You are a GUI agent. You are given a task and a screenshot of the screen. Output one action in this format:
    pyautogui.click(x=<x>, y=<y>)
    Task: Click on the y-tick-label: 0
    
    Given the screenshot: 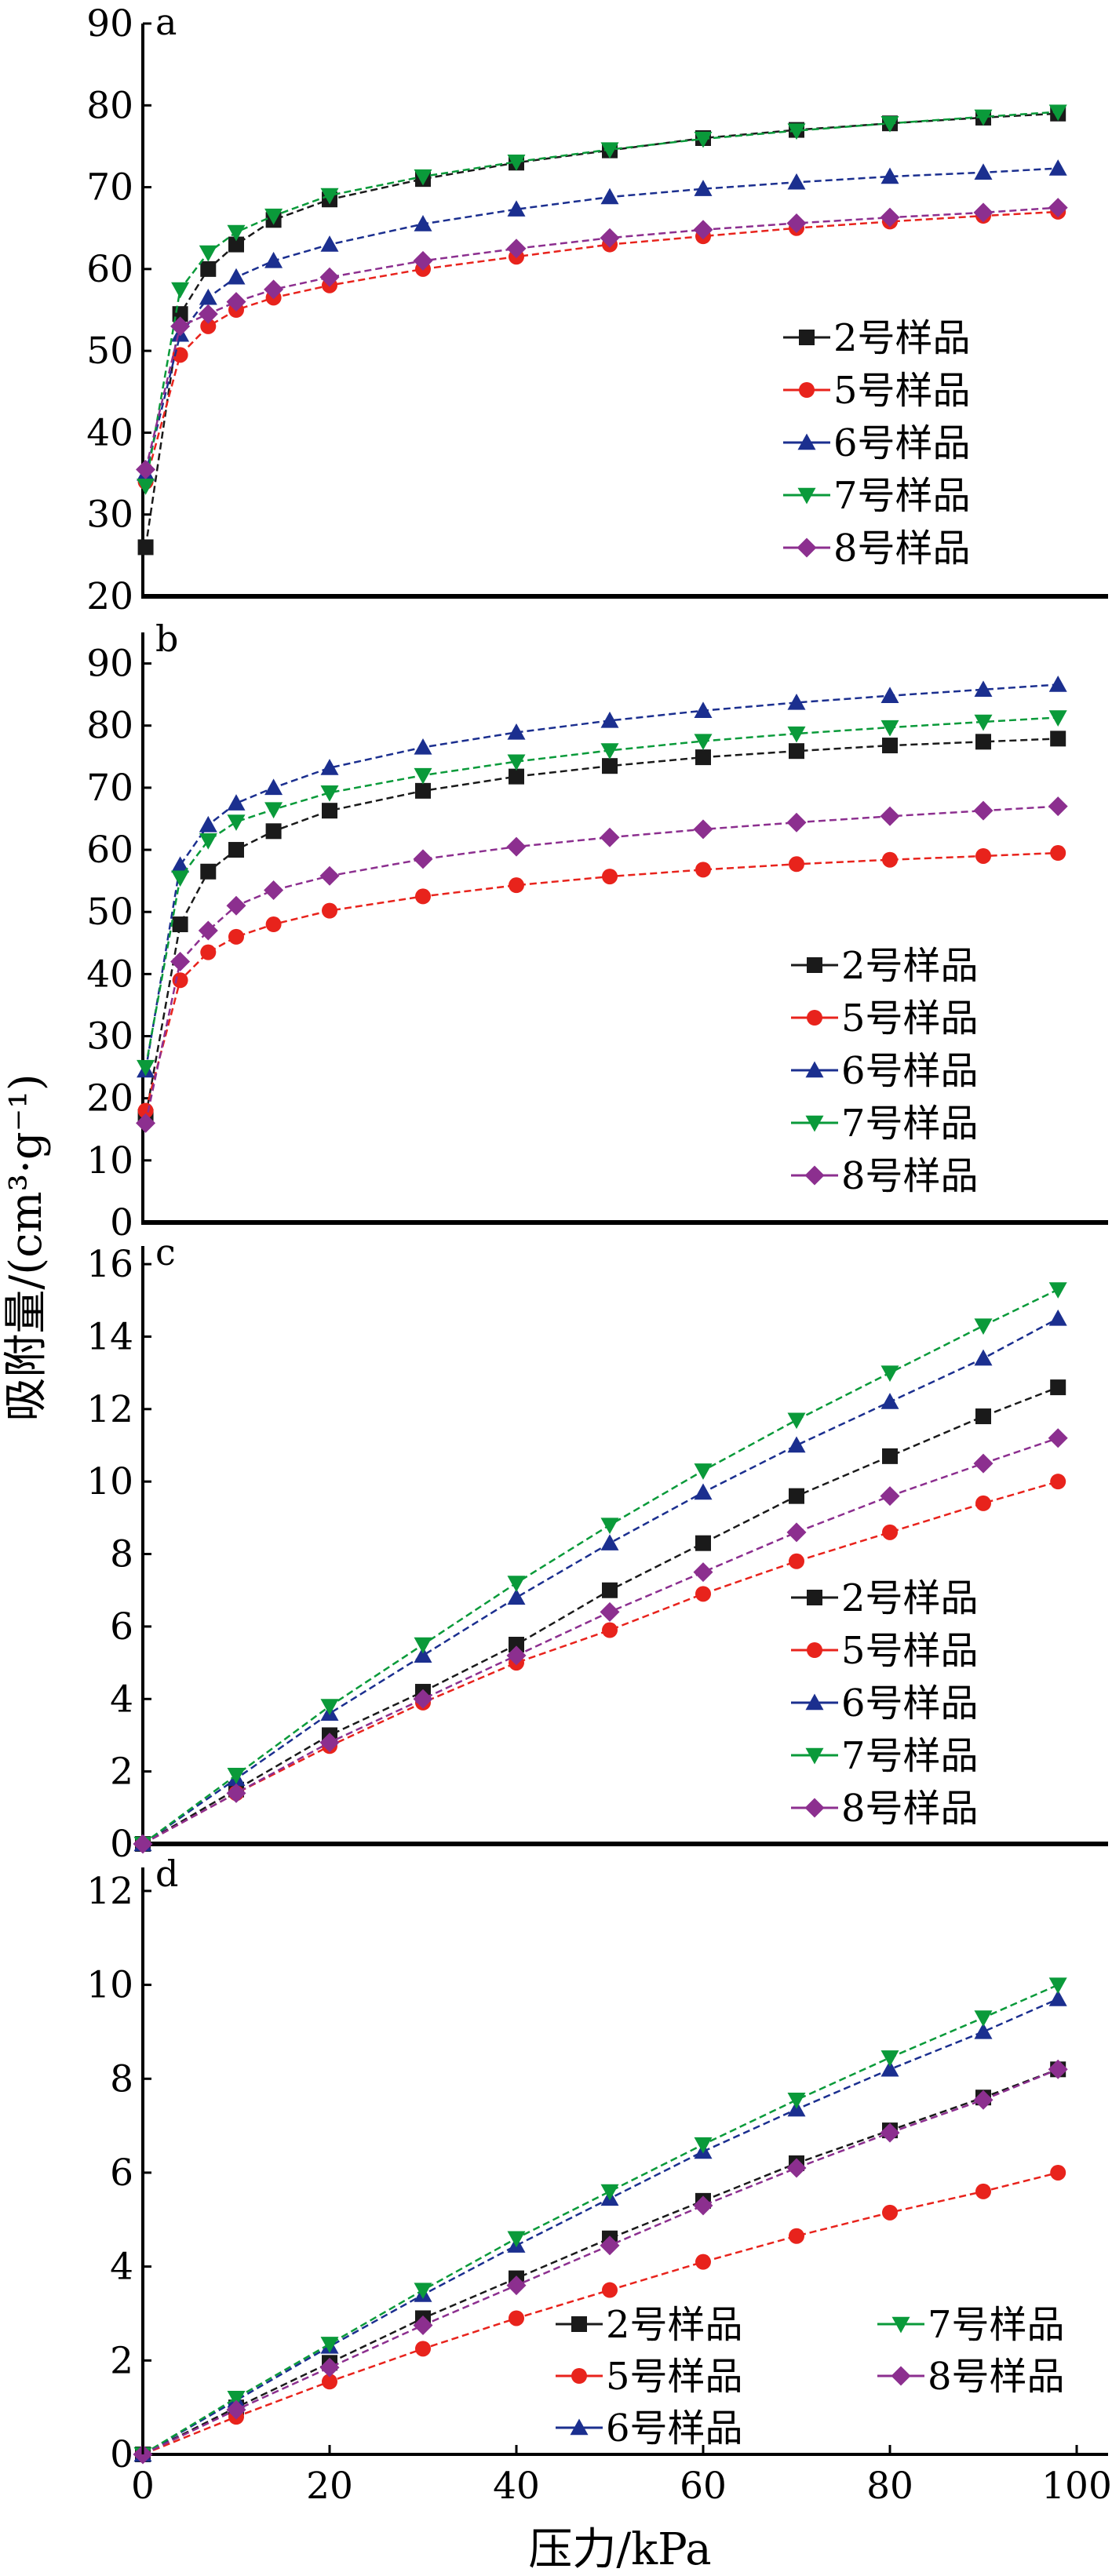 What is the action you would take?
    pyautogui.click(x=121, y=1844)
    